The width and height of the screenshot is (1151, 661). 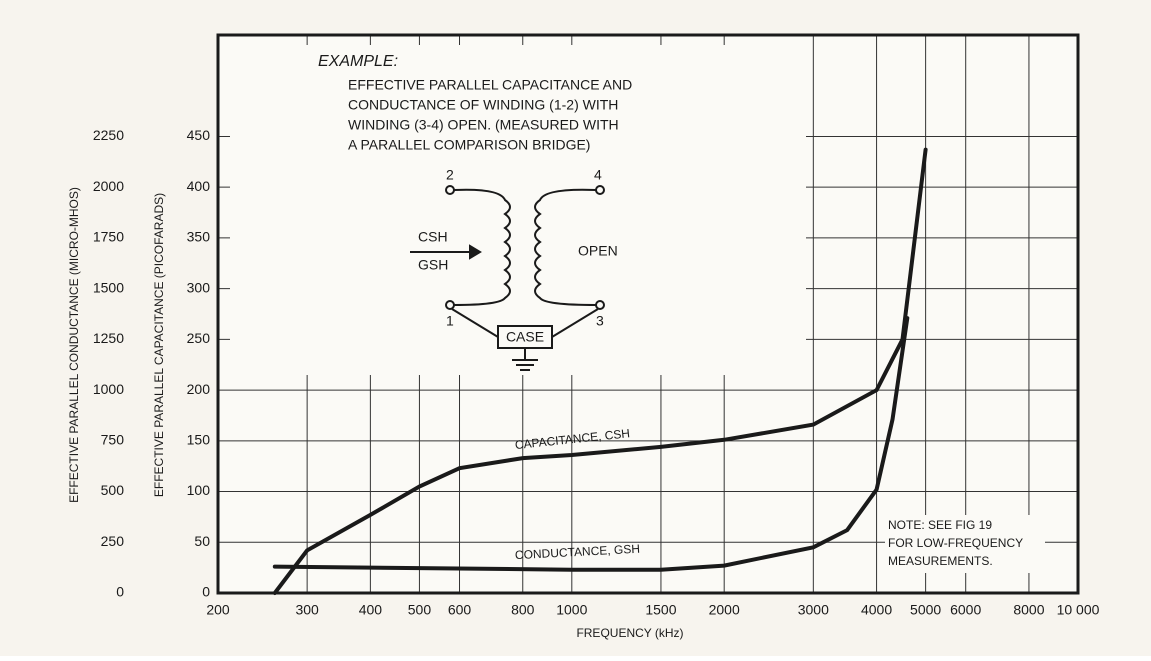 I want to click on y2-tick-label: 0, so click(x=120, y=592).